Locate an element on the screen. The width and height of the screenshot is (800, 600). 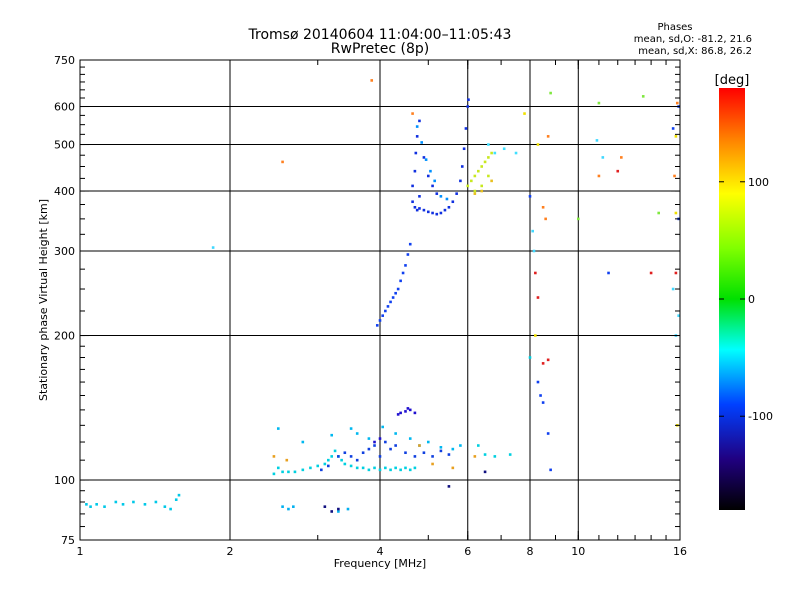
phases-mean-o: mean, sd,O: -81.2, 21.6 is located at coordinates (692, 39).